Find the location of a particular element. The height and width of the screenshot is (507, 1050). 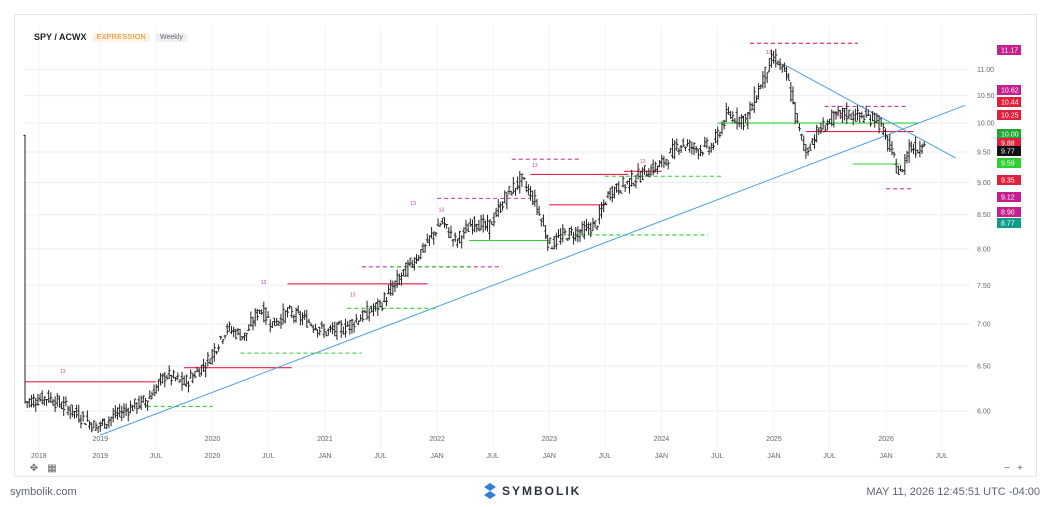

brand-logo: SYMBOLIK is located at coordinates (532, 491).